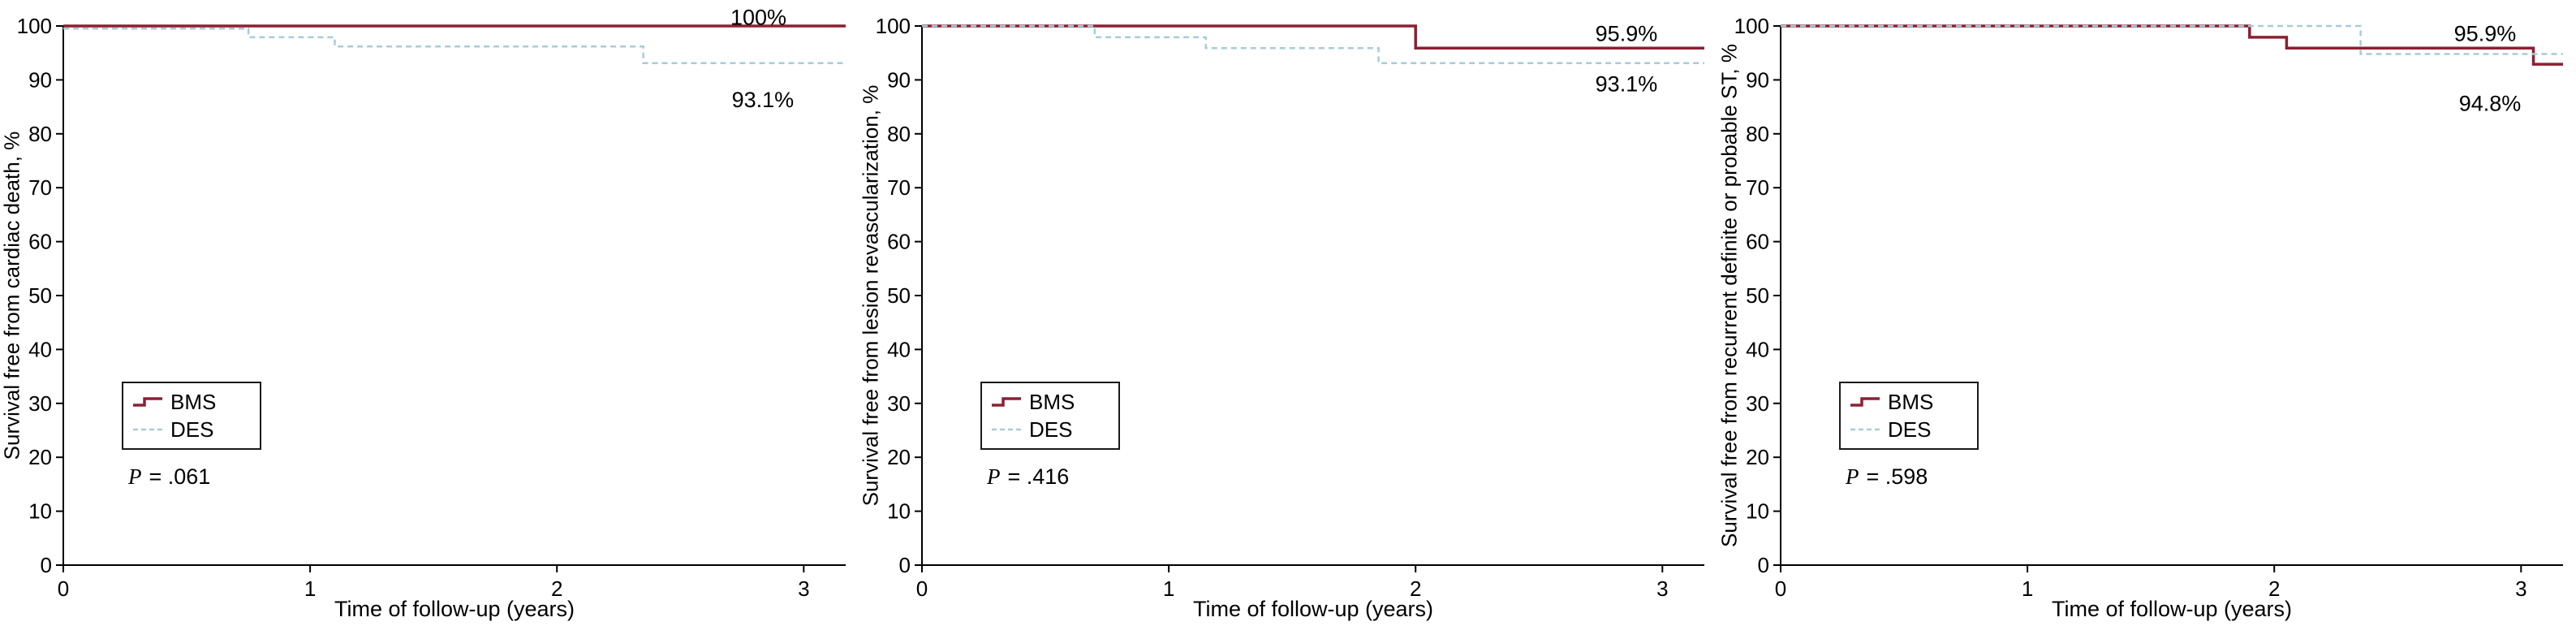  I want to click on p-value-text: P = .061, so click(169, 477).